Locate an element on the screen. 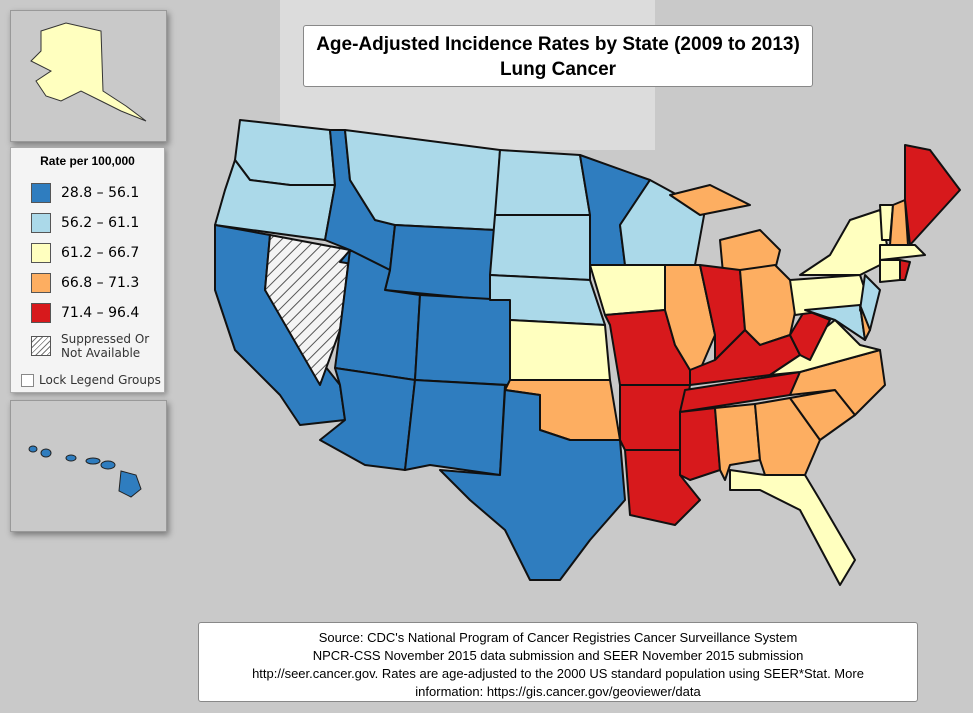  state-CT is located at coordinates (890, 271).